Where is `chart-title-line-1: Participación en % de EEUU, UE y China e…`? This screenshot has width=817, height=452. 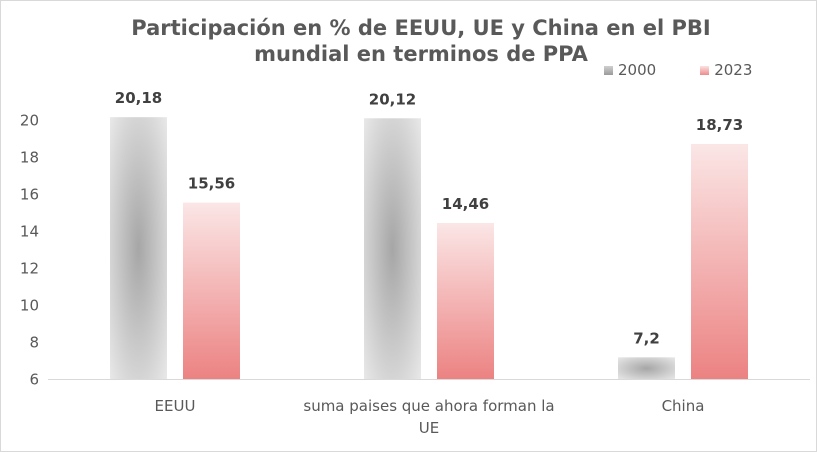
chart-title-line-1: Participación en % de EEUU, UE y China e… is located at coordinates (421, 28).